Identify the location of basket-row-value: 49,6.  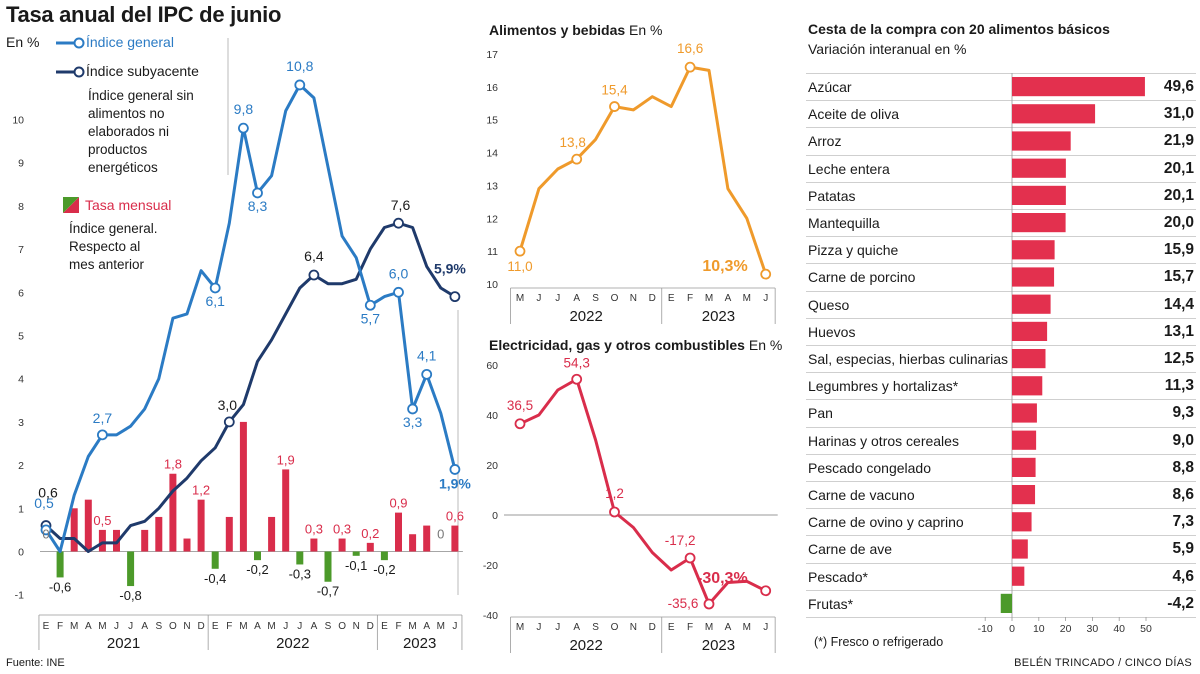
(1178, 86).